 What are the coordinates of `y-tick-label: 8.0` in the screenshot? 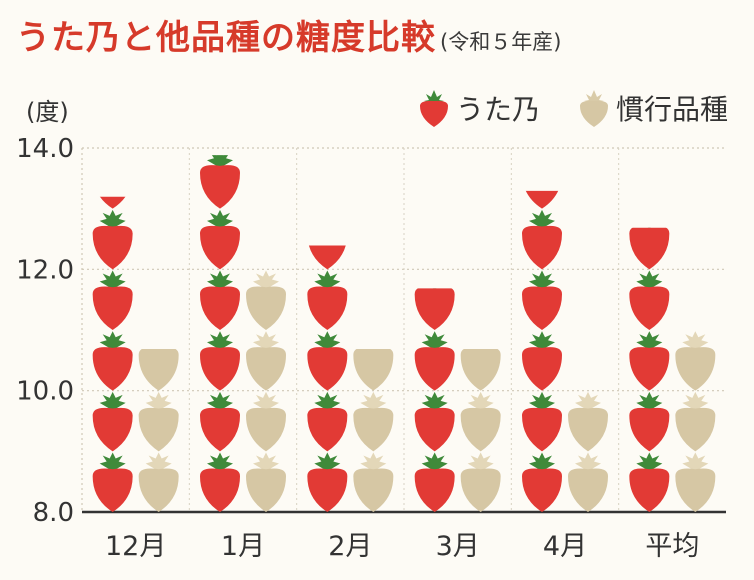 It's located at (53, 513).